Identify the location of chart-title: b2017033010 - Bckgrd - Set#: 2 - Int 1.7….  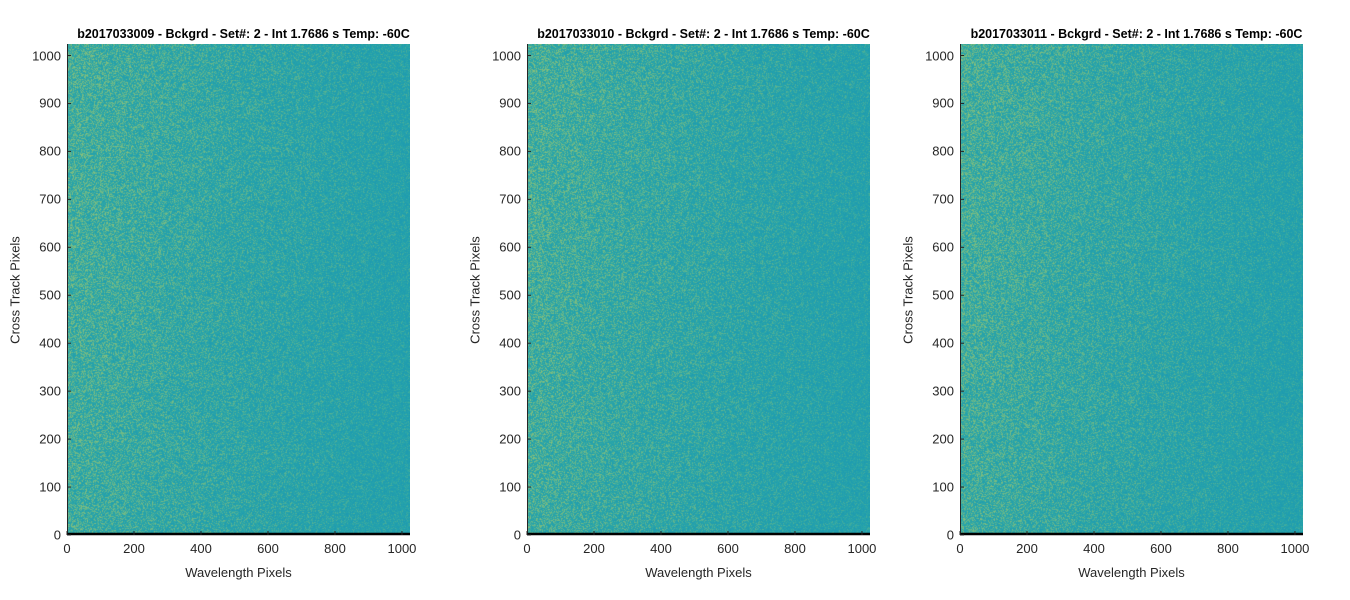
(703, 34).